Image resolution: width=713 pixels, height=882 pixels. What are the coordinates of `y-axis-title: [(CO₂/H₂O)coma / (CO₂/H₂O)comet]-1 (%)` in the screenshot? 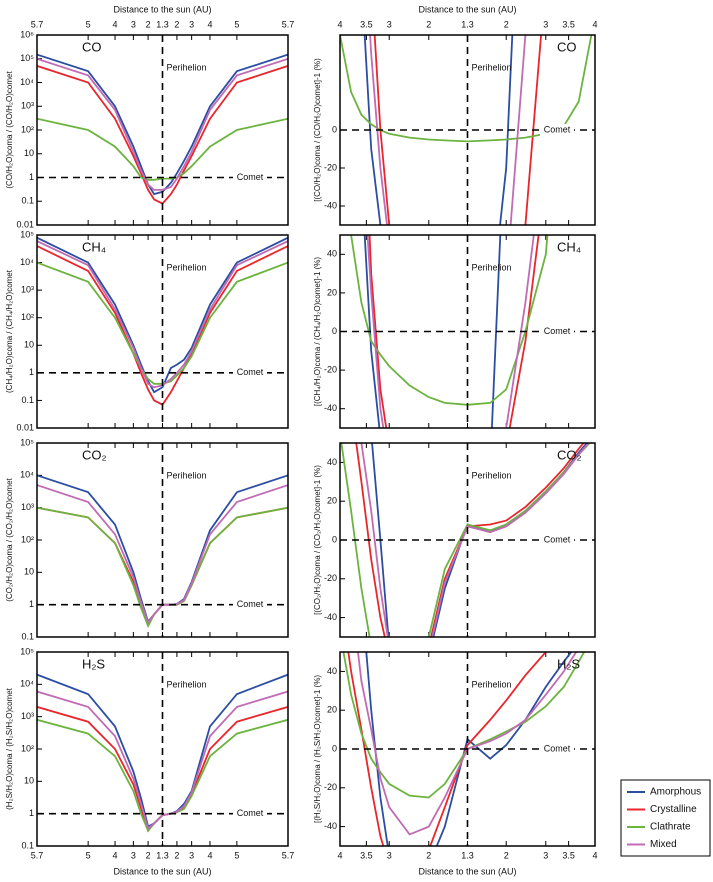 It's located at (317, 540).